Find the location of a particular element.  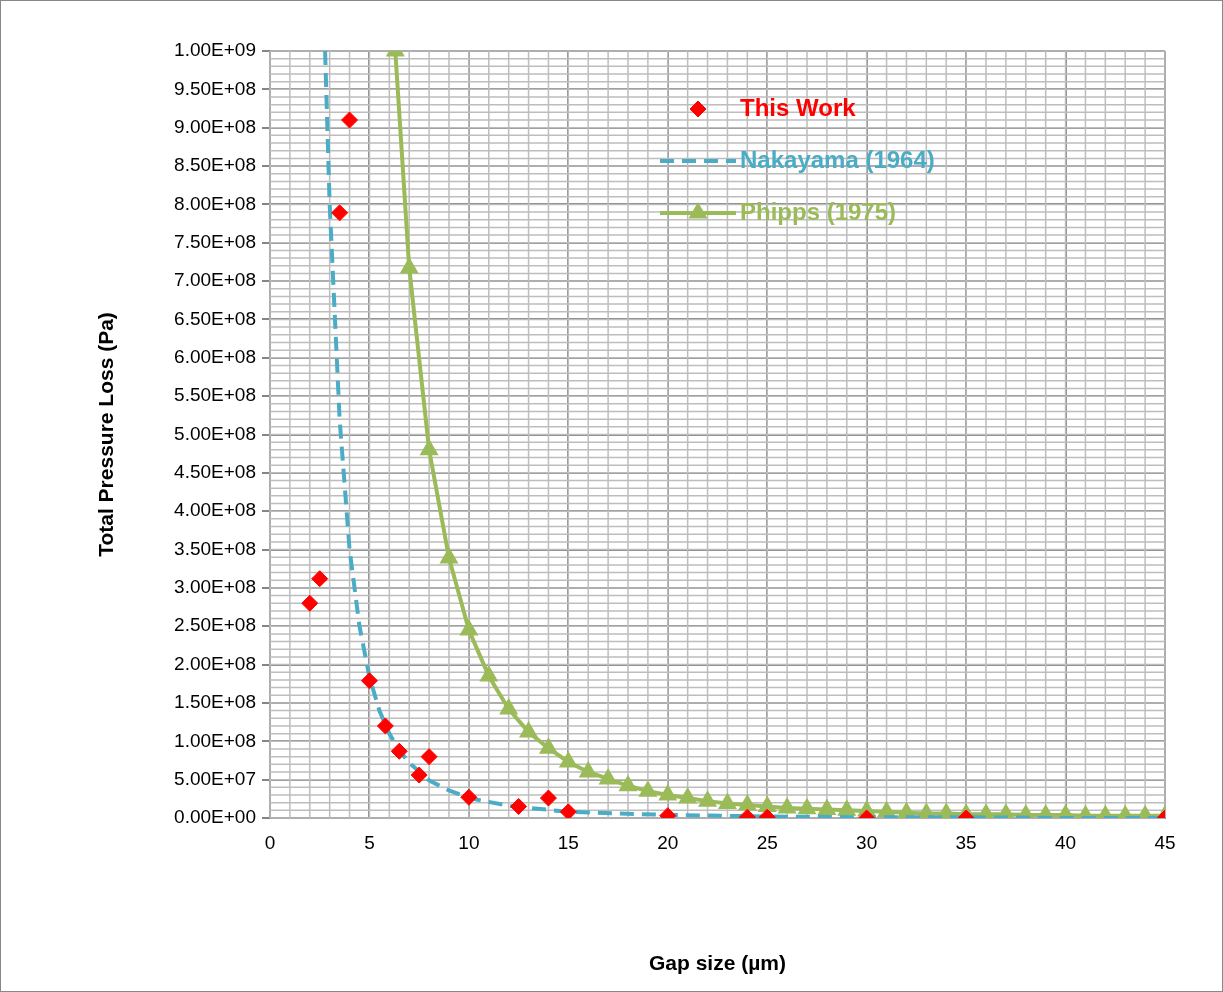

y-tick-label: 8.00E+08 is located at coordinates (215, 203).